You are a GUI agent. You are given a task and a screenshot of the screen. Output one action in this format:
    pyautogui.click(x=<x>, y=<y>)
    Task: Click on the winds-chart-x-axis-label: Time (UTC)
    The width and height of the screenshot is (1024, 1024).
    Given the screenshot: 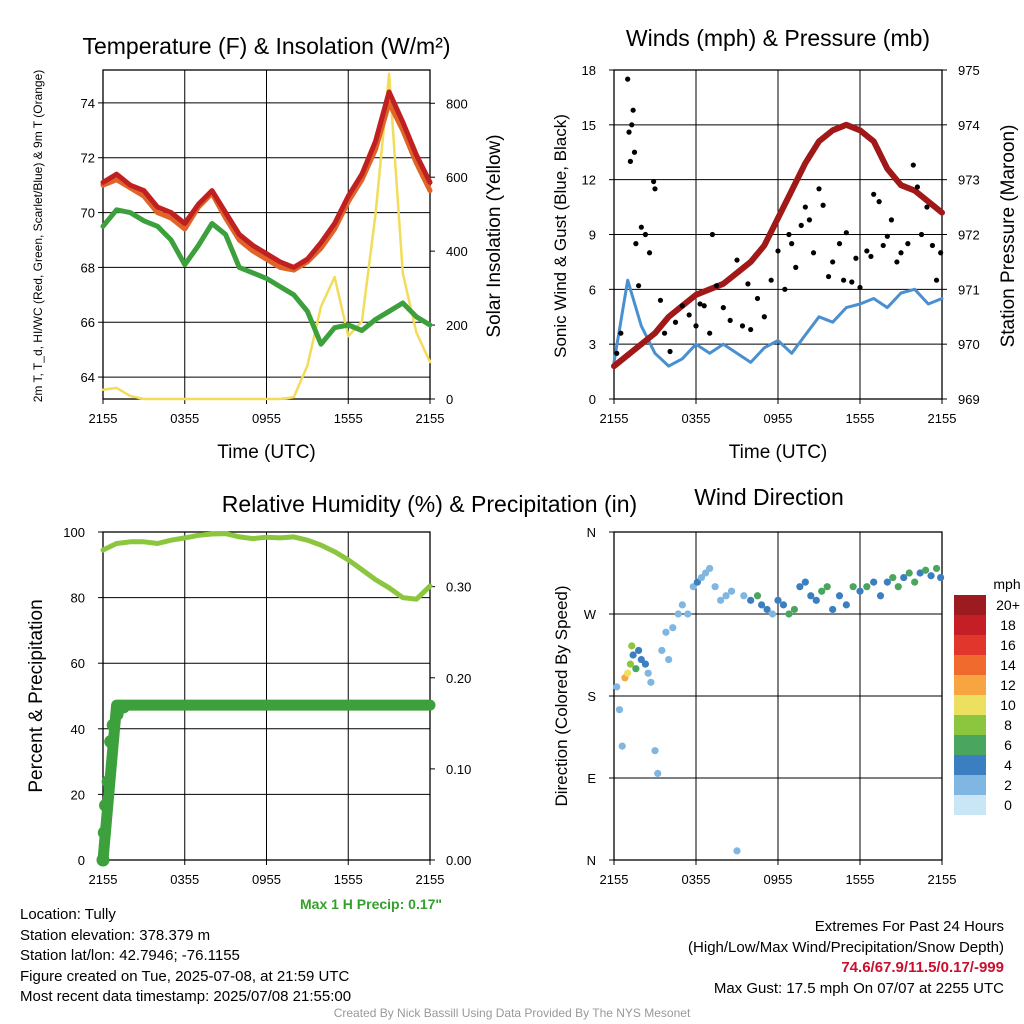 What is the action you would take?
    pyautogui.click(x=778, y=452)
    